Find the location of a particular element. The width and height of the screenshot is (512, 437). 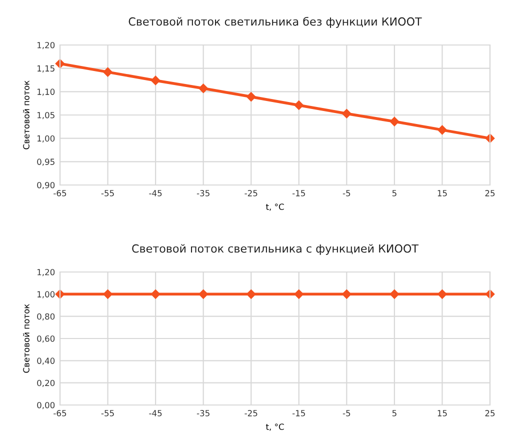

y-tick-label: 1,15 is located at coordinates (46, 68).